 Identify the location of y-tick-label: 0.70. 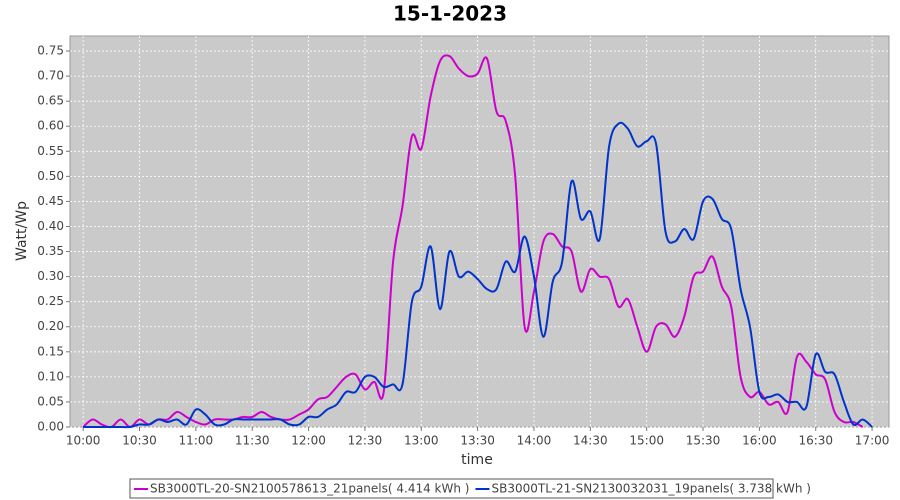
(50, 76).